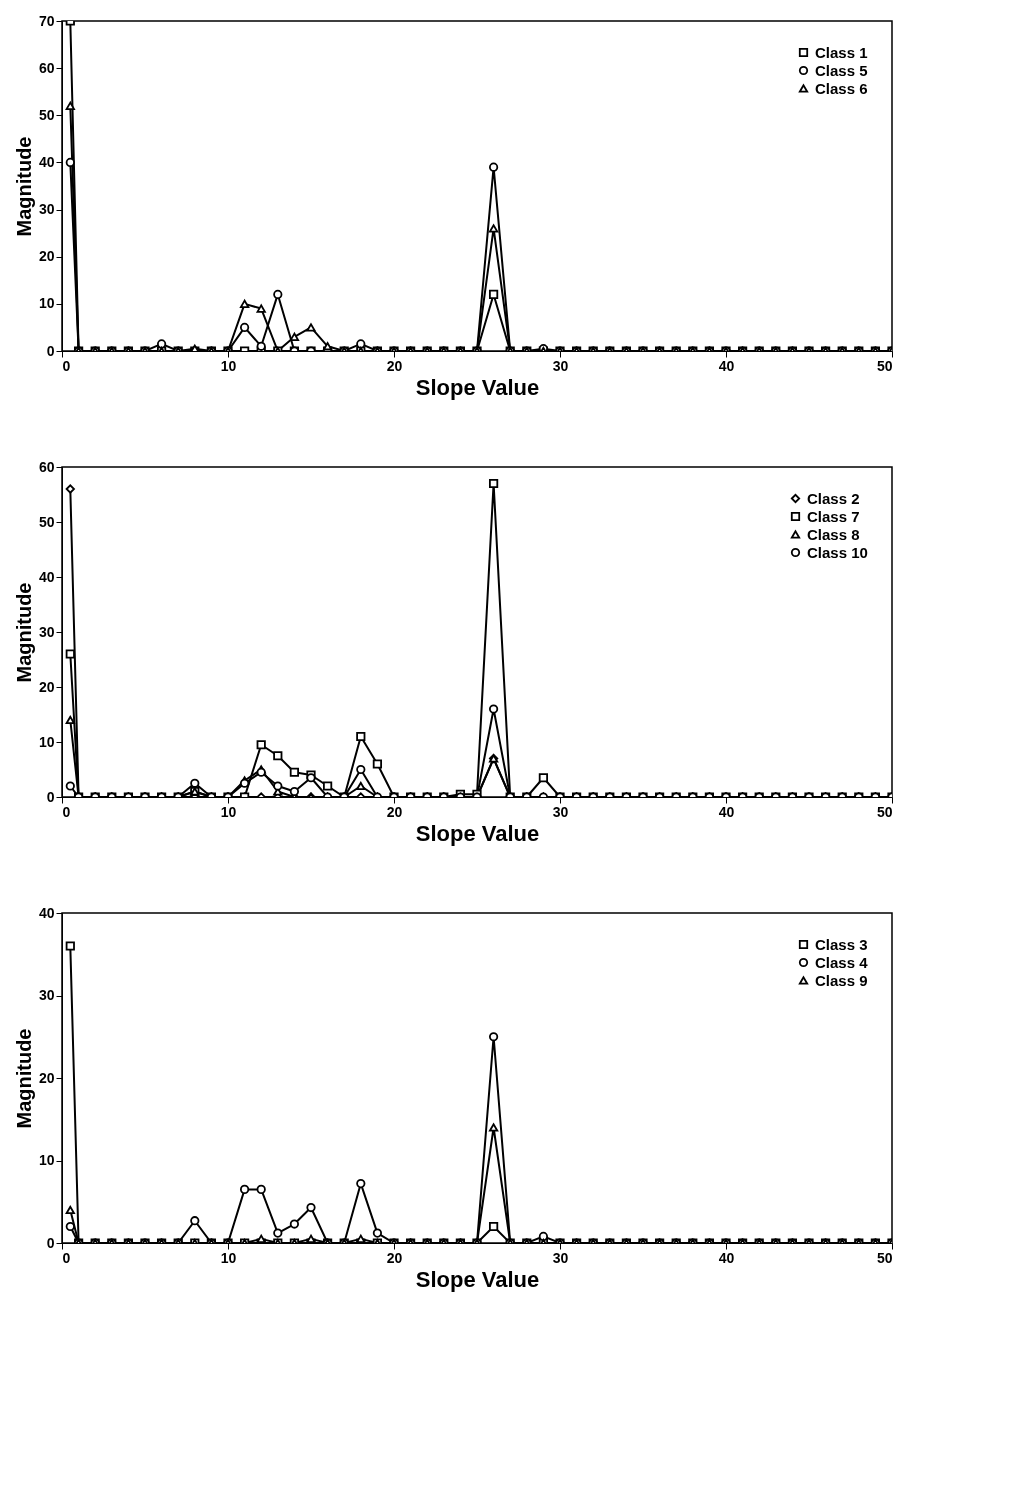 The width and height of the screenshot is (1018, 1500). I want to click on legend-label: Class 9, so click(841, 980).